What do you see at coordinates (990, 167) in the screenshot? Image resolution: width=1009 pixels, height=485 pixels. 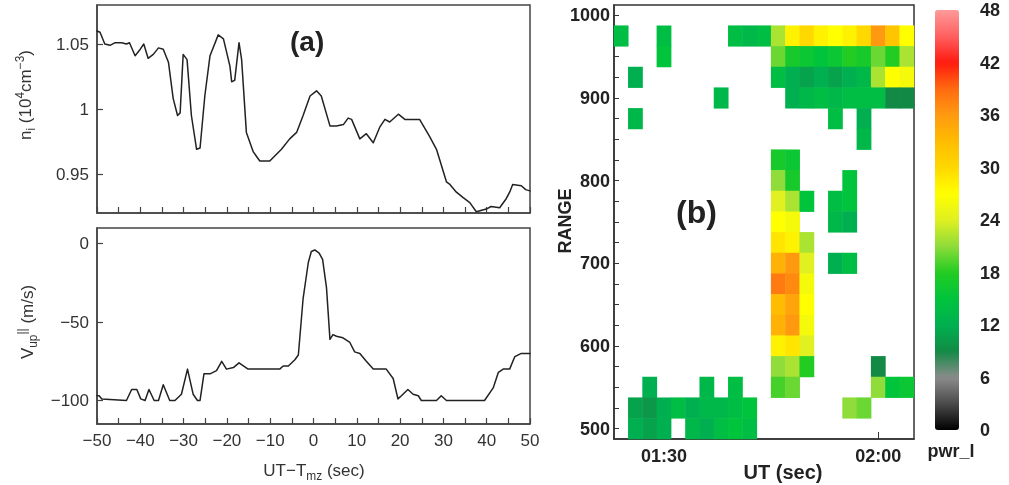 I see `color-bar-label: 30` at bounding box center [990, 167].